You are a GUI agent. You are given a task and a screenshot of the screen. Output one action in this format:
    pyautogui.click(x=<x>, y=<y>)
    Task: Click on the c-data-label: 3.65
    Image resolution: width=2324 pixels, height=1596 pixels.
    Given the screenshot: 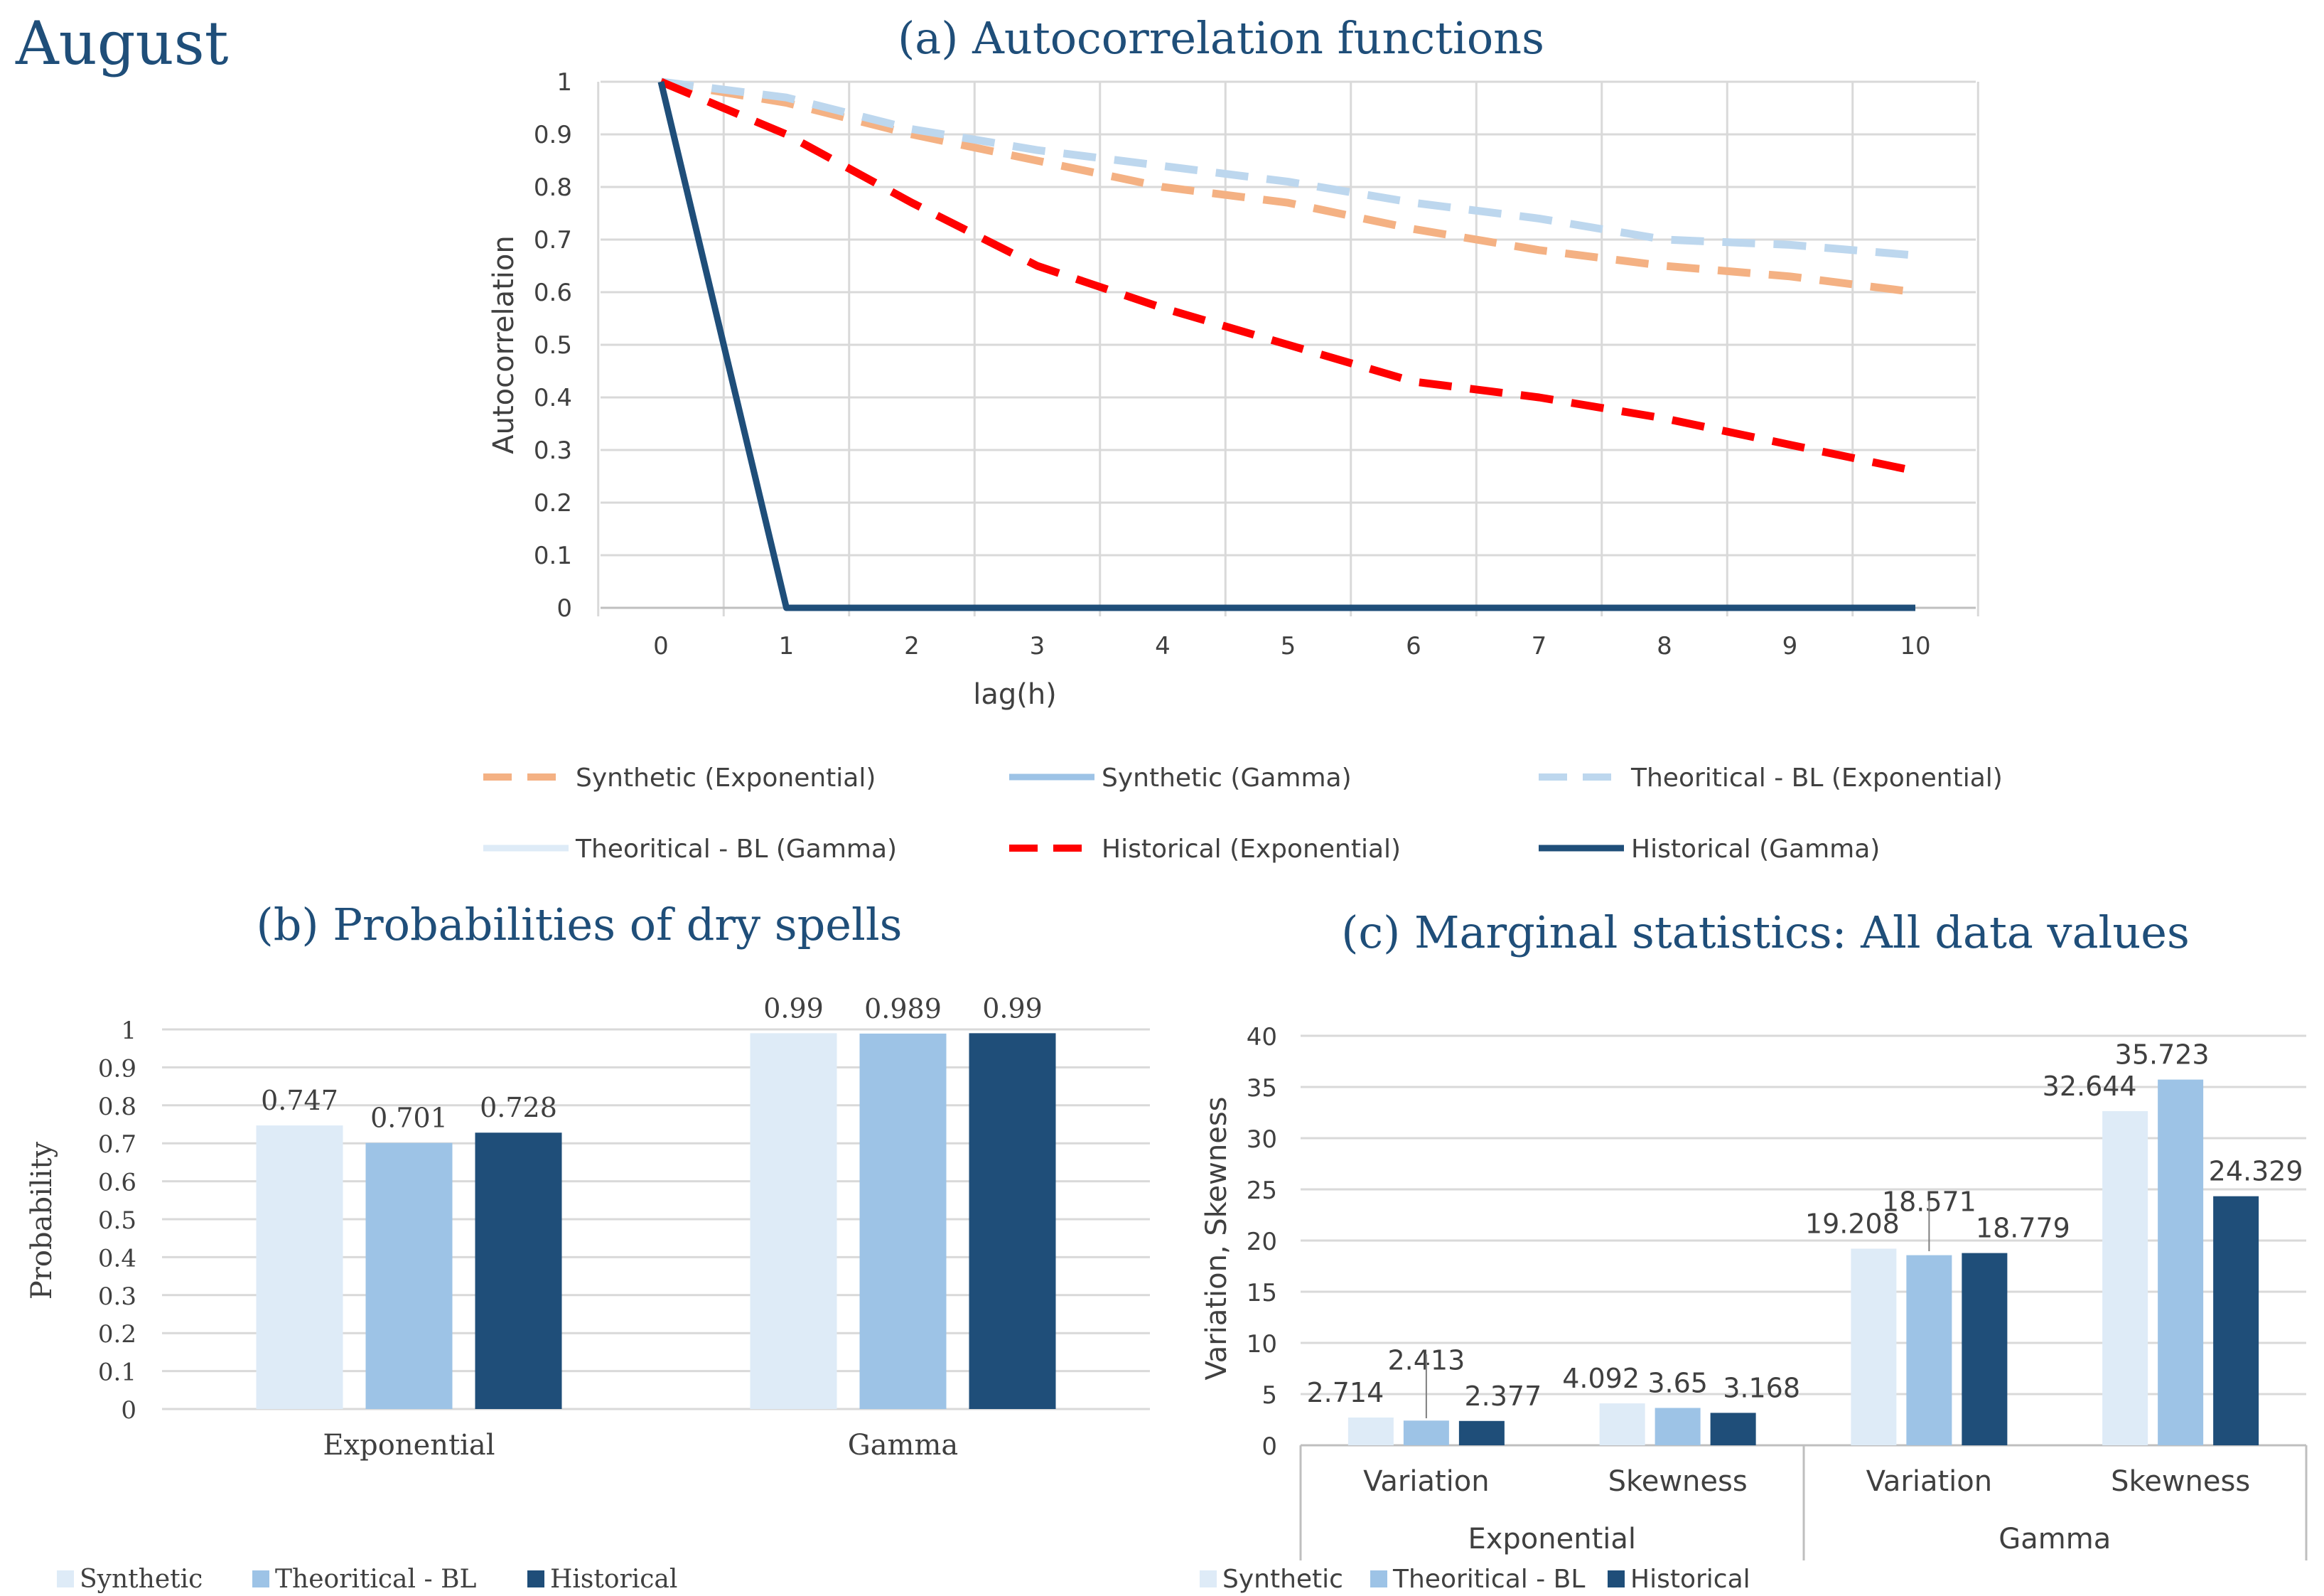 What is the action you would take?
    pyautogui.click(x=1677, y=1382)
    